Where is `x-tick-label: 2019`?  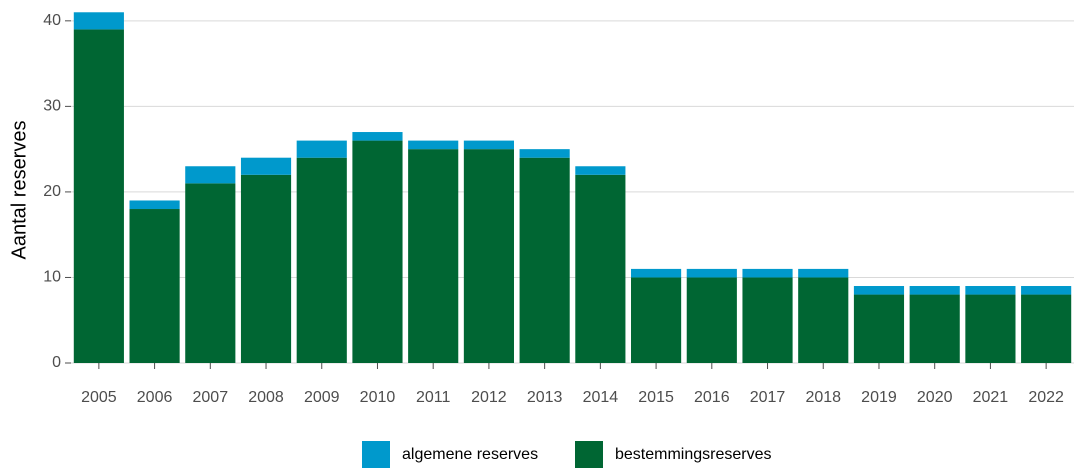 x-tick-label: 2019 is located at coordinates (879, 397).